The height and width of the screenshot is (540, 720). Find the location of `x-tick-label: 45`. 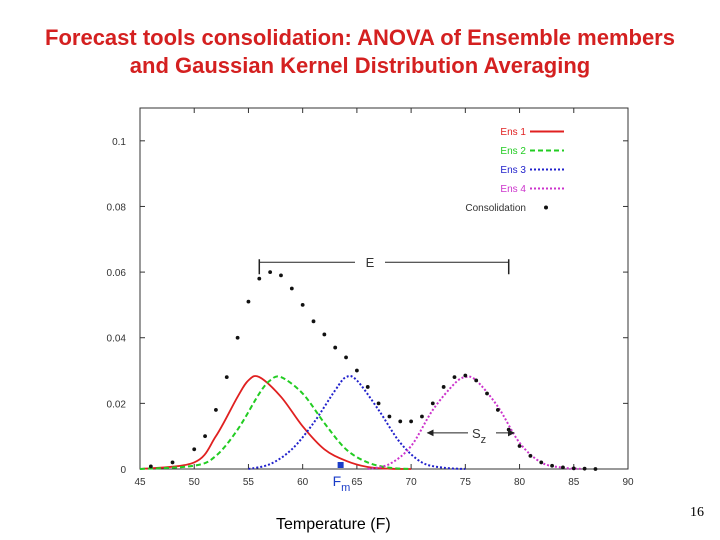

x-tick-label: 45 is located at coordinates (140, 482).